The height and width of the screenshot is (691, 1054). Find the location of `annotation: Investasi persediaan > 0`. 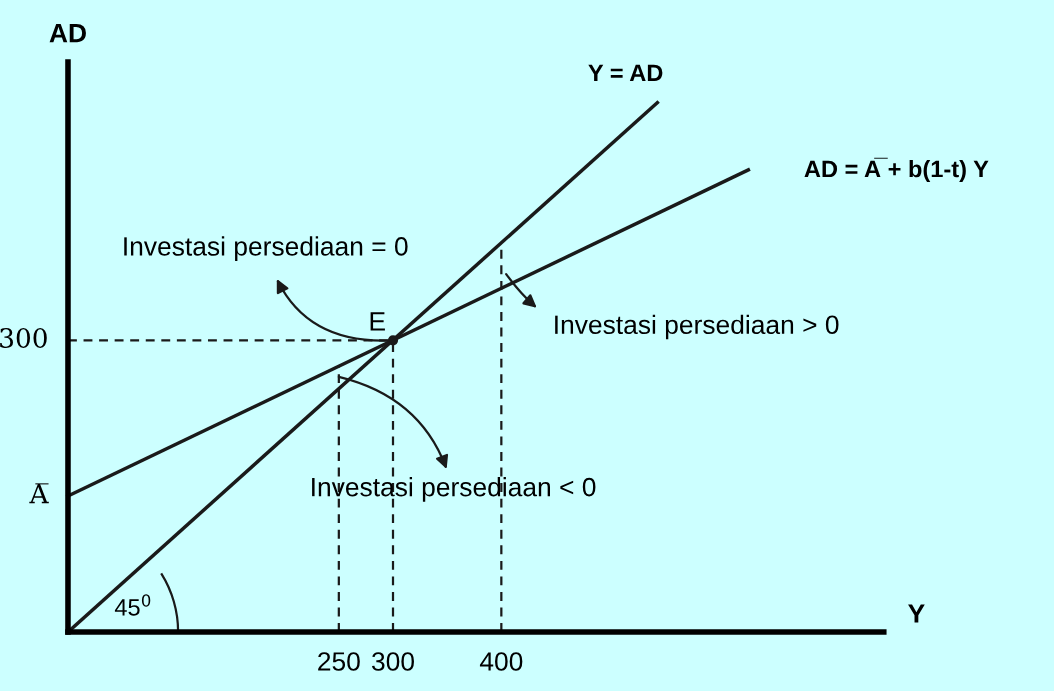

annotation: Investasi persediaan > 0 is located at coordinates (697, 327).